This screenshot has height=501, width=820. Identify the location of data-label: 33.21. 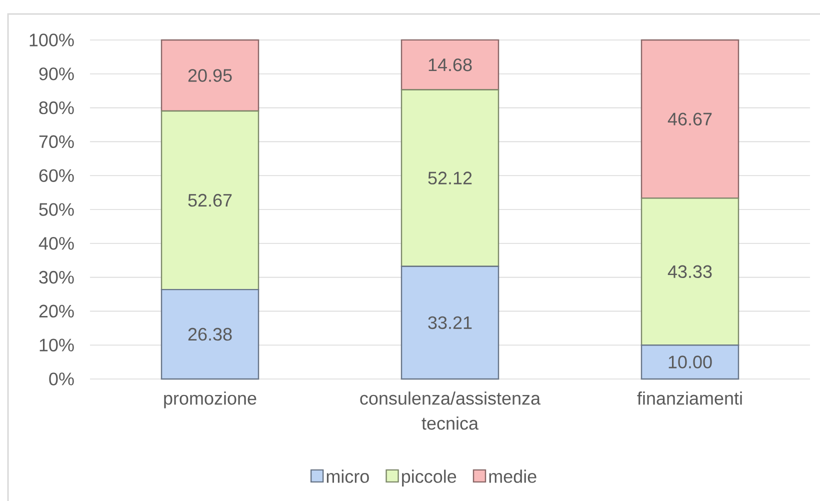
(450, 323).